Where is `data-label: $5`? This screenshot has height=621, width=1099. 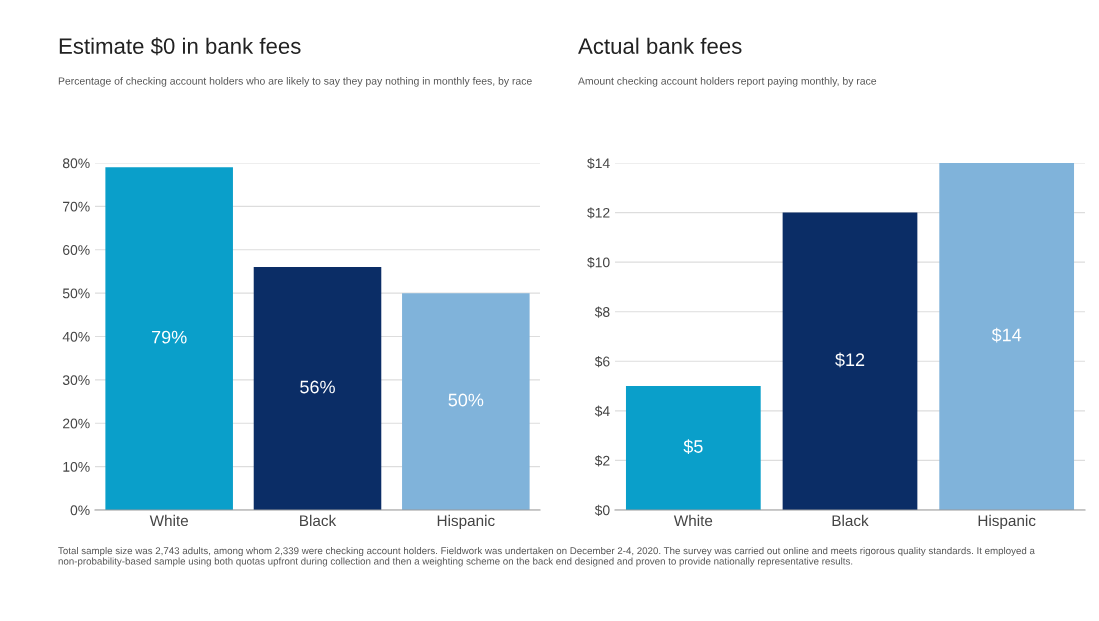 data-label: $5 is located at coordinates (693, 446).